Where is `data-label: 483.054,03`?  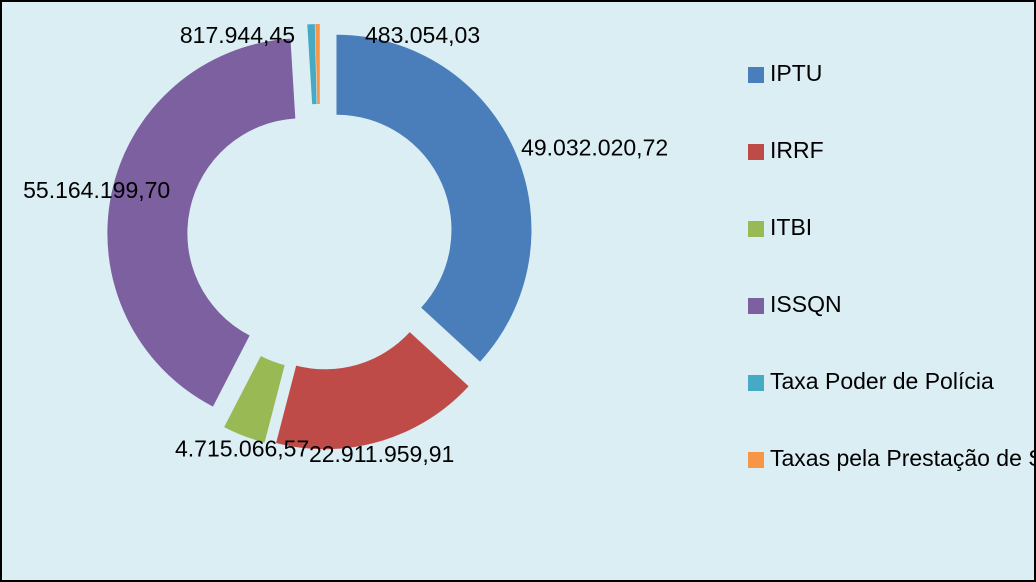 data-label: 483.054,03 is located at coordinates (422, 35).